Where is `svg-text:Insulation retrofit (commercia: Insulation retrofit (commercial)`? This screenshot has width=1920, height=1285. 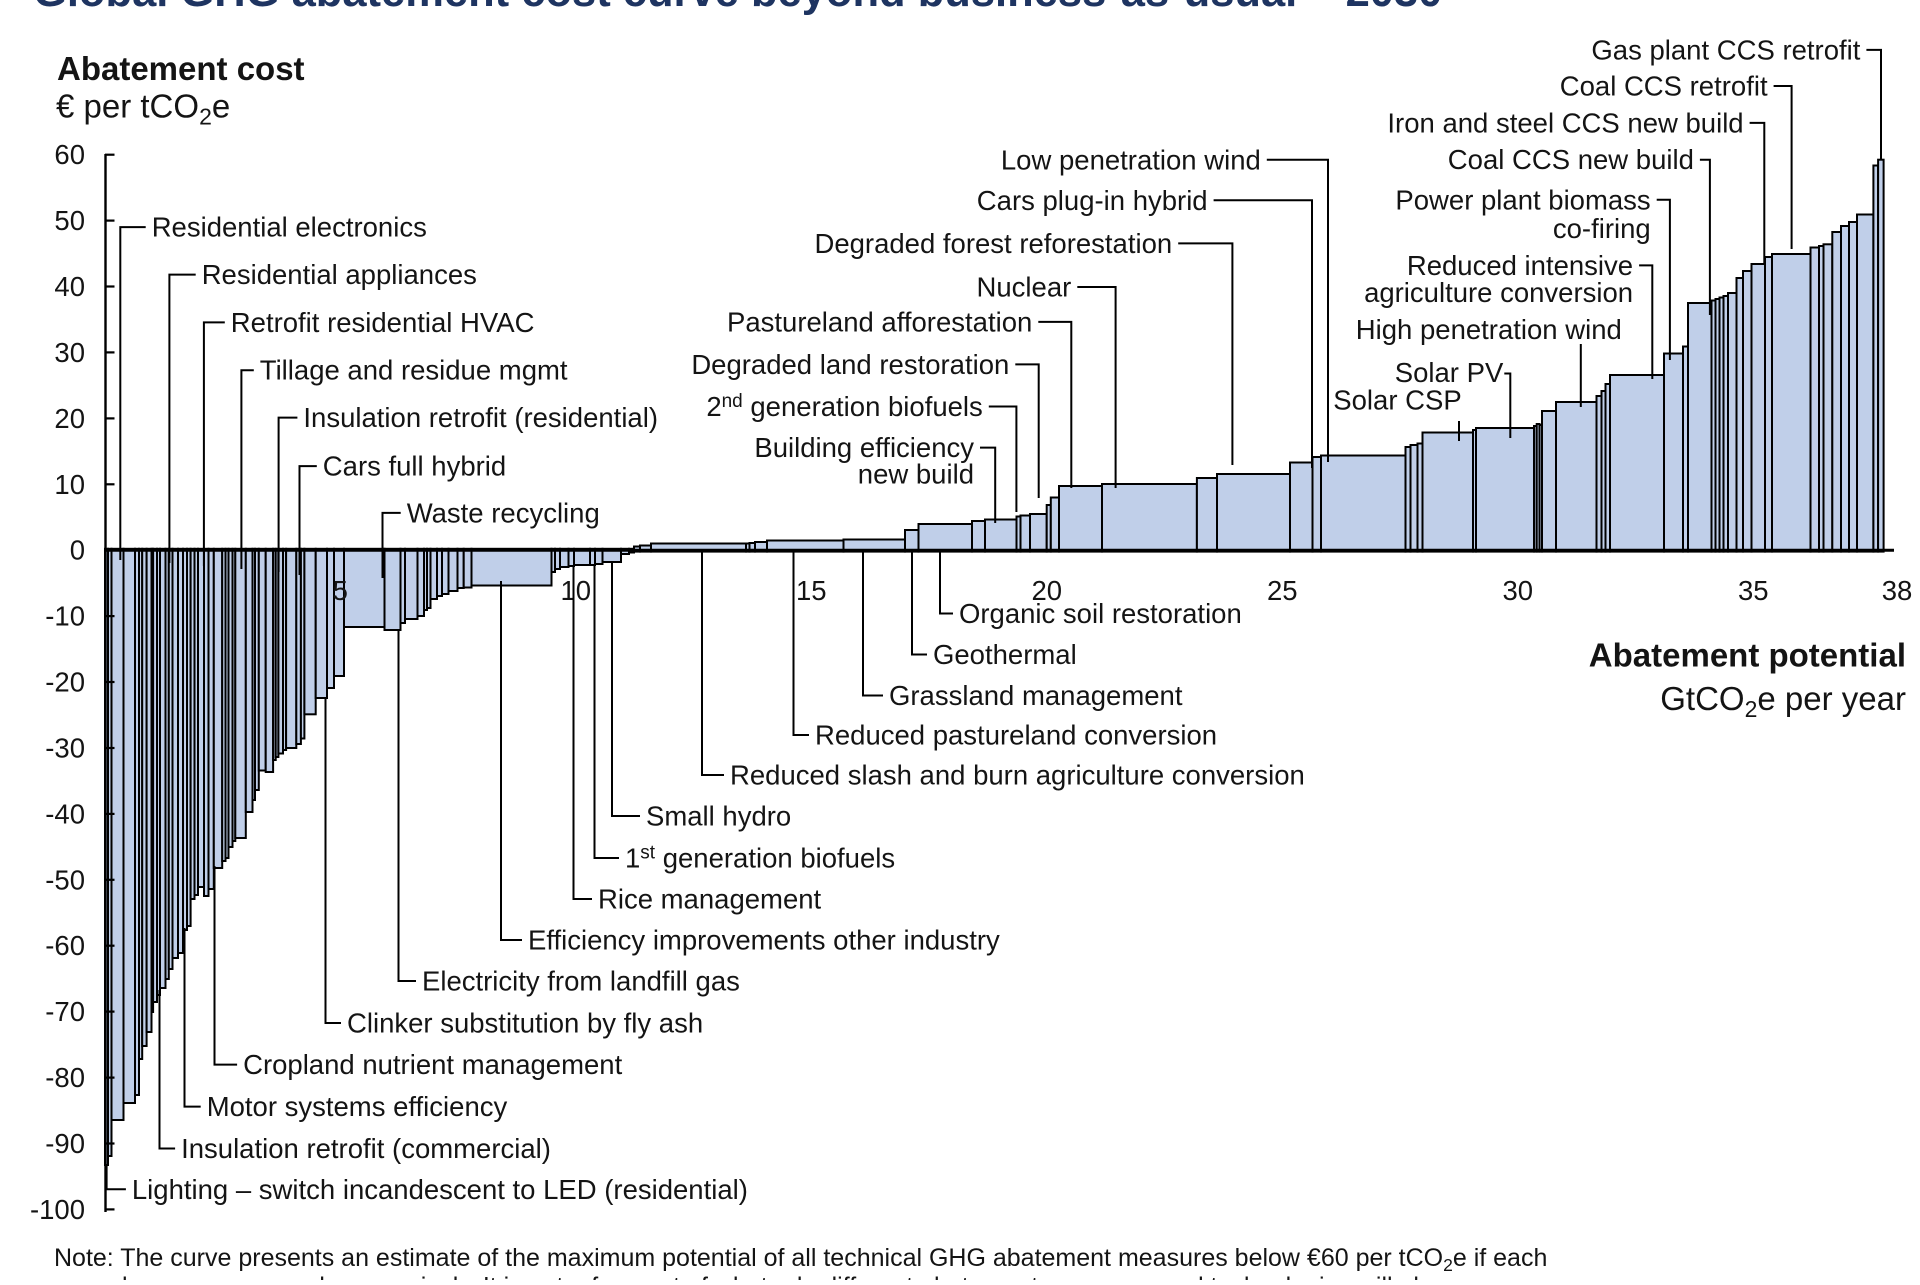
svg-text:Insulation retrofit (commercia: Insulation retrofit (commercial) is located at coordinates (366, 1148).